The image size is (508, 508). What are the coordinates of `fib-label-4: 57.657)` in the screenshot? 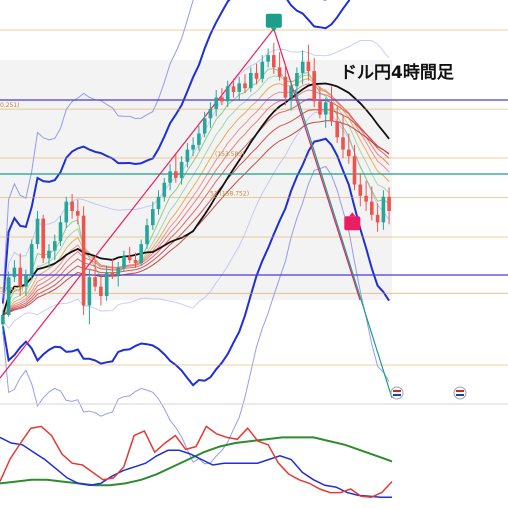 It's located at (11, 289).